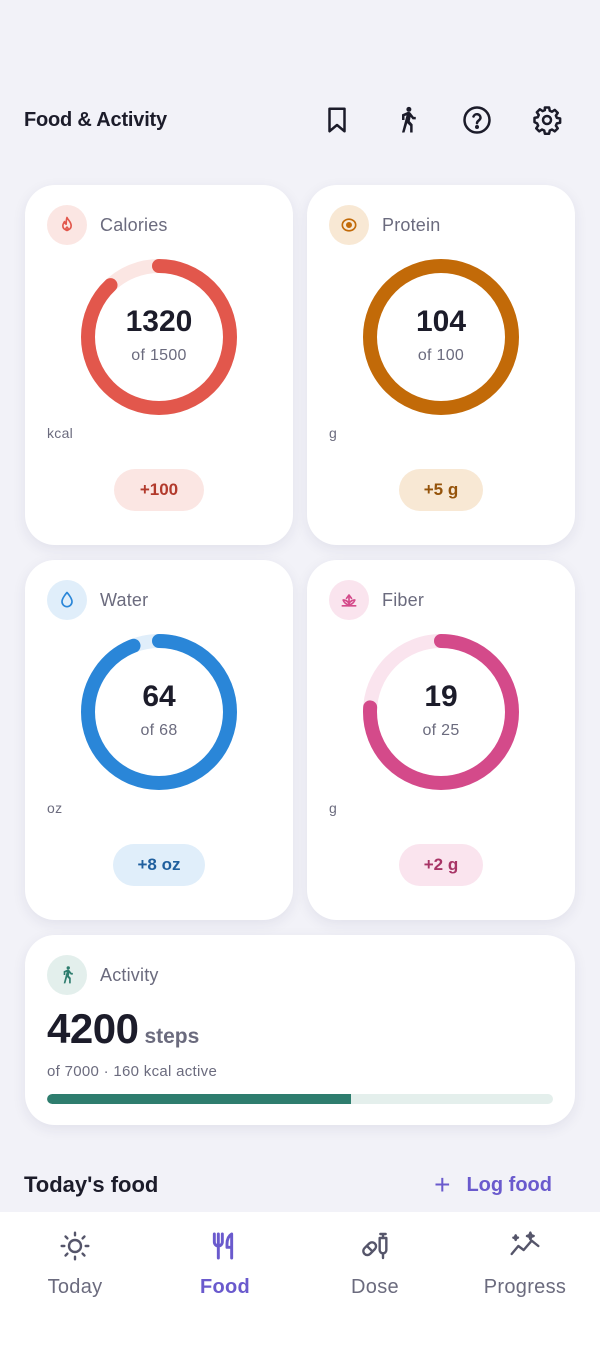 Image resolution: width=600 pixels, height=1347 pixels. I want to click on card-label: Fiber, so click(403, 599).